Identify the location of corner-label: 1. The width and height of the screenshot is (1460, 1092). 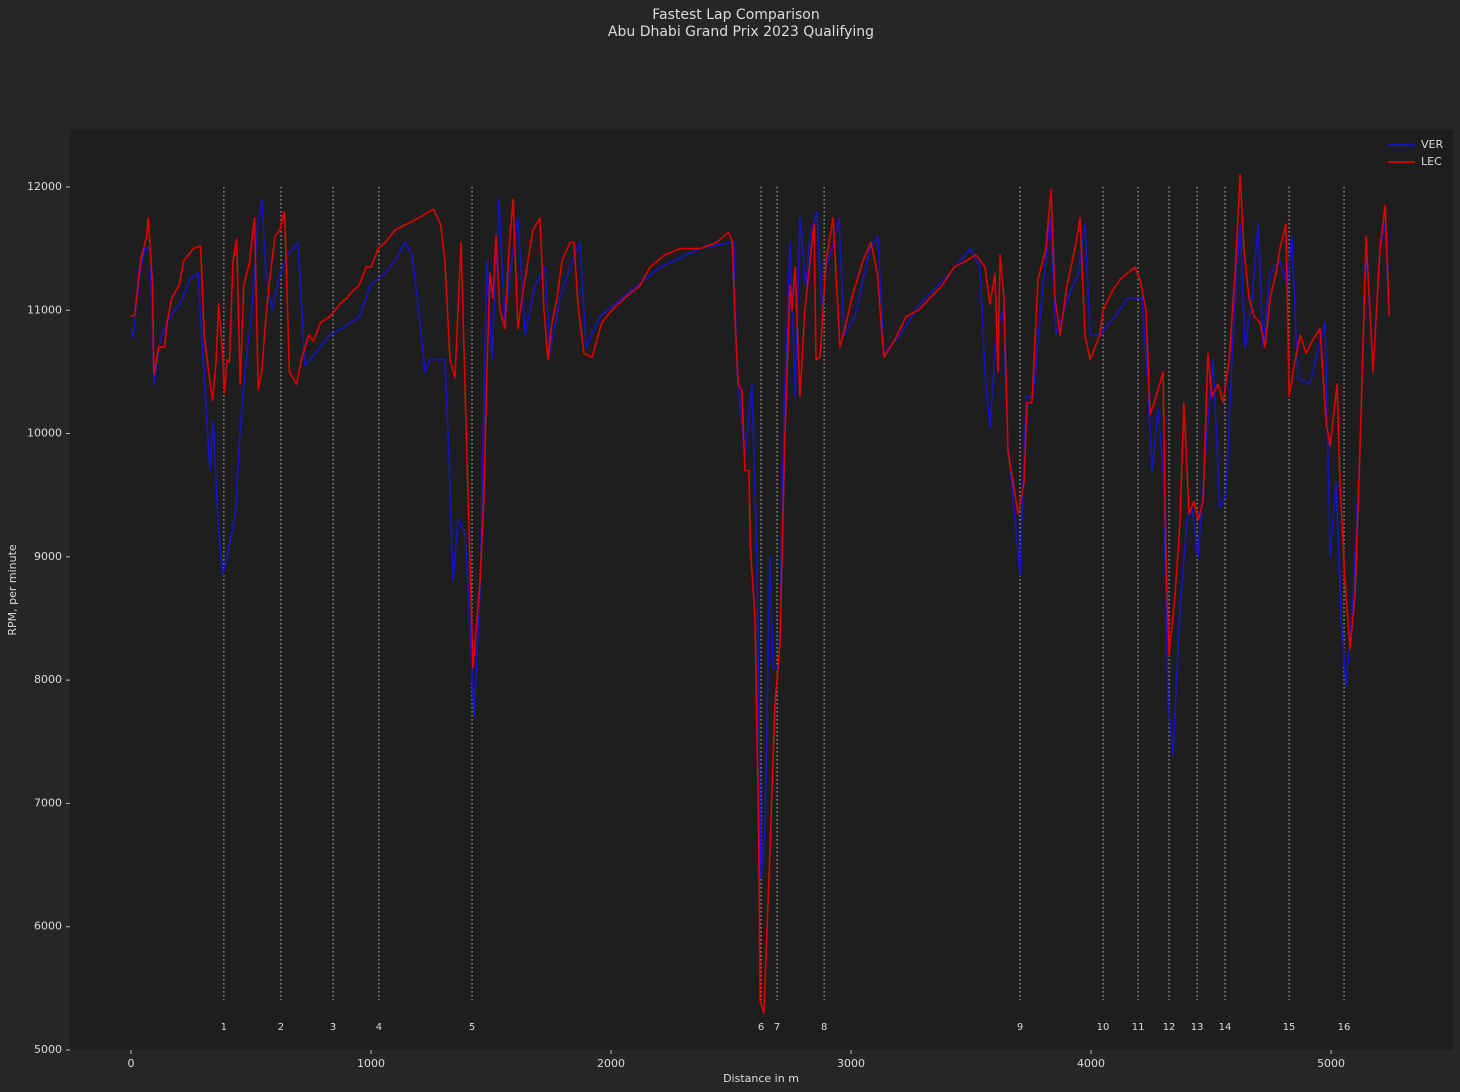
(224, 1027).